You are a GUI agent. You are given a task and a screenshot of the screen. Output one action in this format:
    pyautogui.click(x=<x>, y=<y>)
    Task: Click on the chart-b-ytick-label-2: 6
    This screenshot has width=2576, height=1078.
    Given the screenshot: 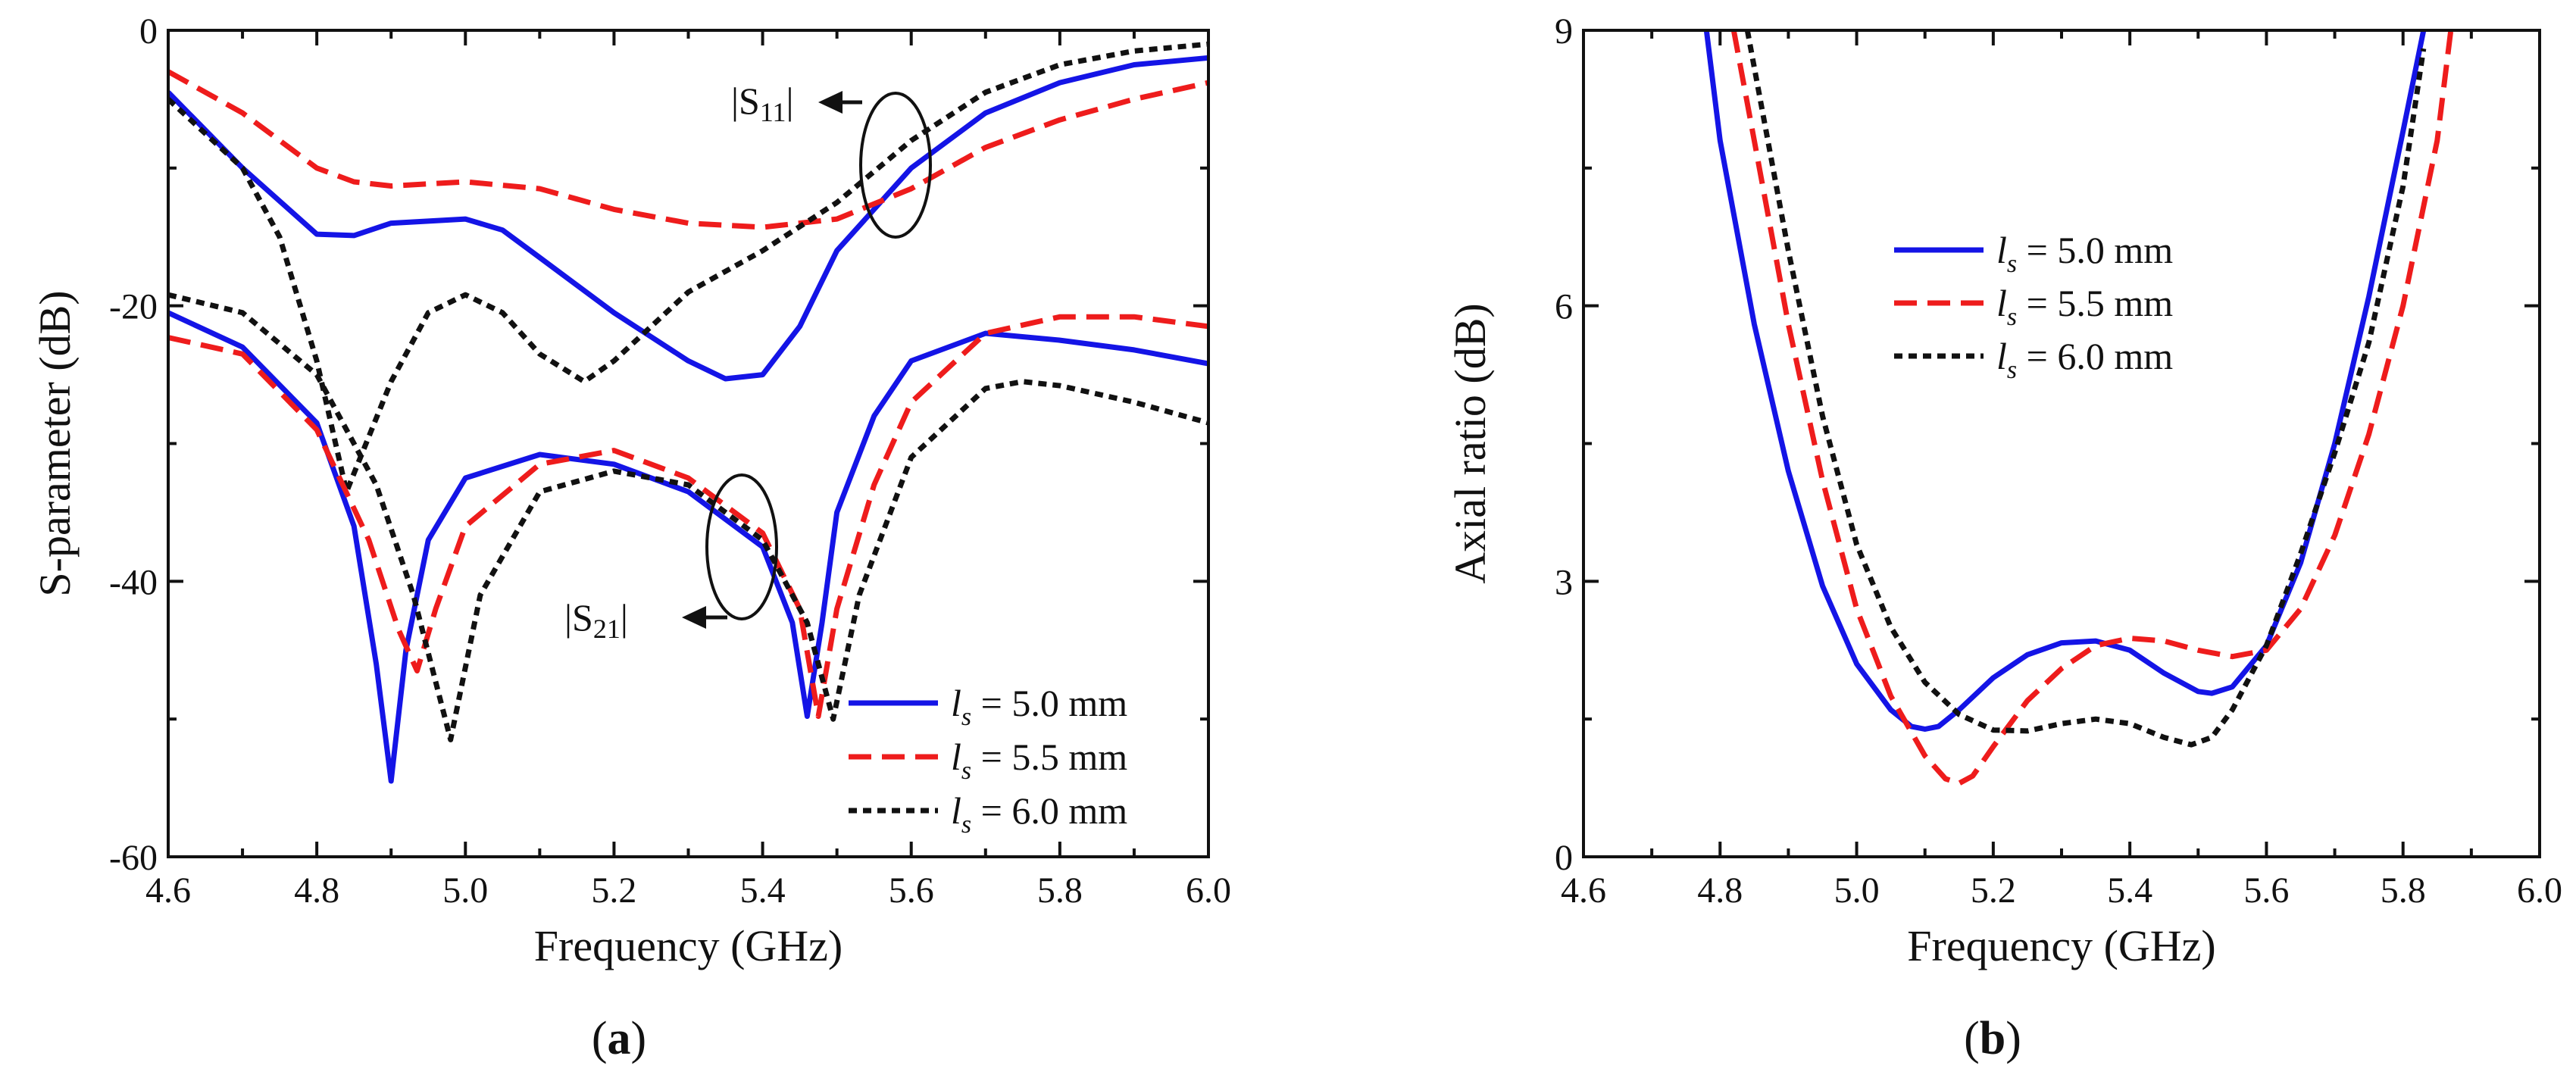 What is the action you would take?
    pyautogui.click(x=1564, y=307)
    